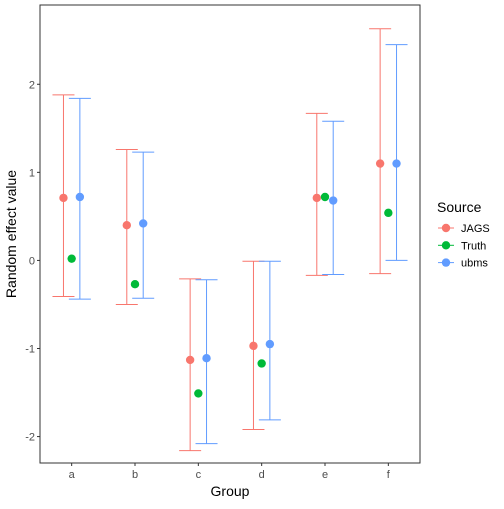  I want to click on y-axis: -2 -1 0 1 2, so click(32, 261).